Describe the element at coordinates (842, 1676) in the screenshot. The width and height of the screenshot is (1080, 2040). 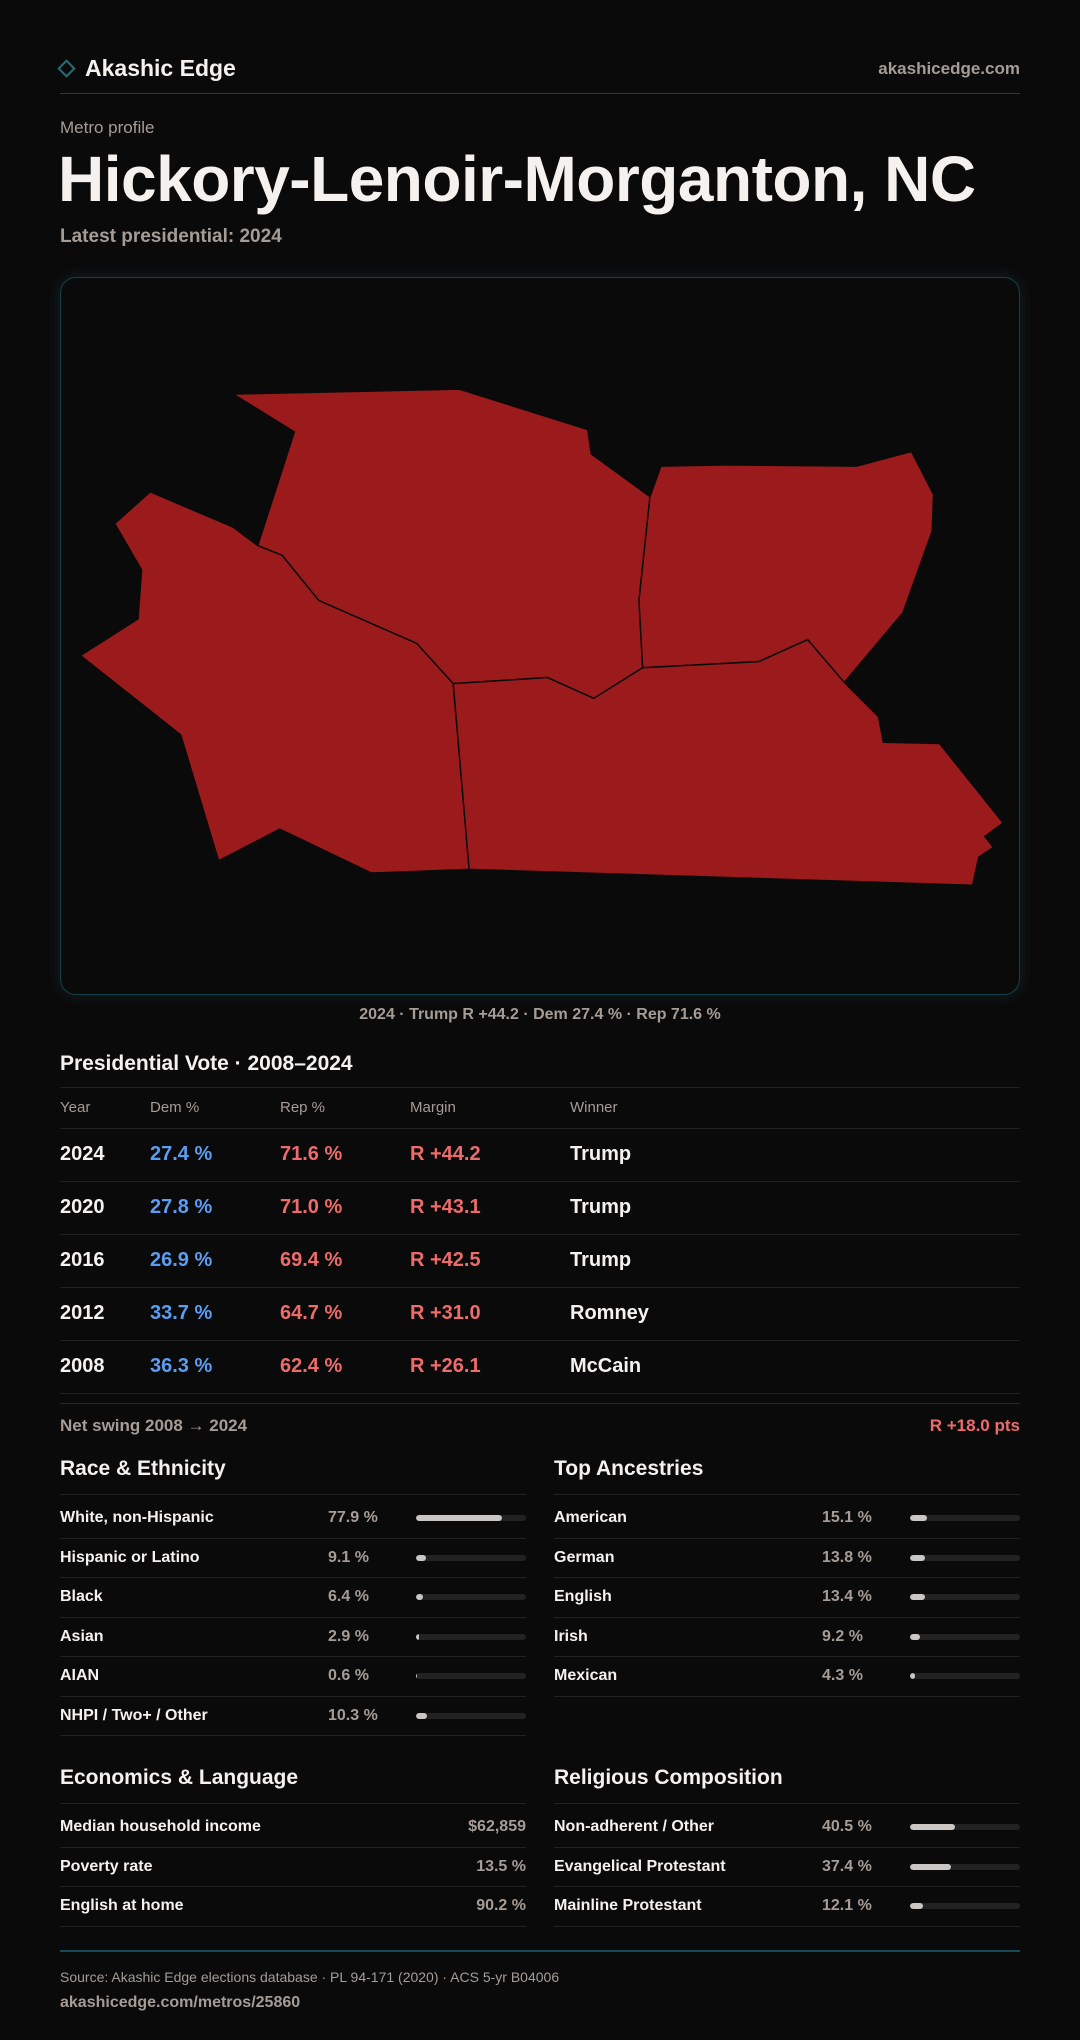
I see `item-value: 4.3 %` at that location.